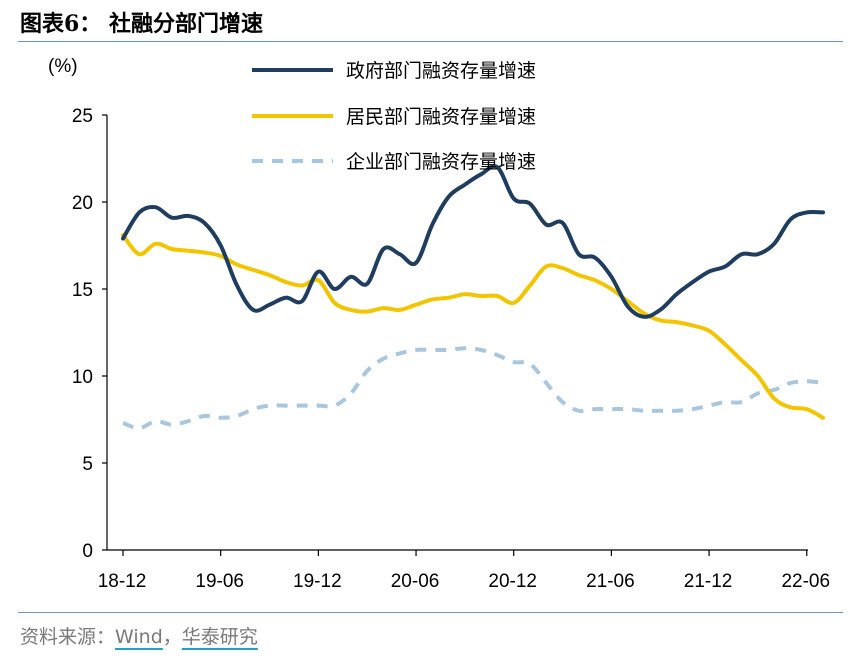  Describe the element at coordinates (430, 41) in the screenshot. I see `title-divider` at that location.